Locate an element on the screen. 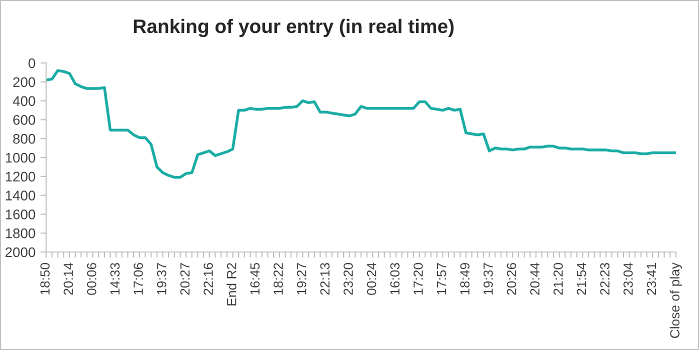  y-tick-label: 1400 is located at coordinates (21, 195).